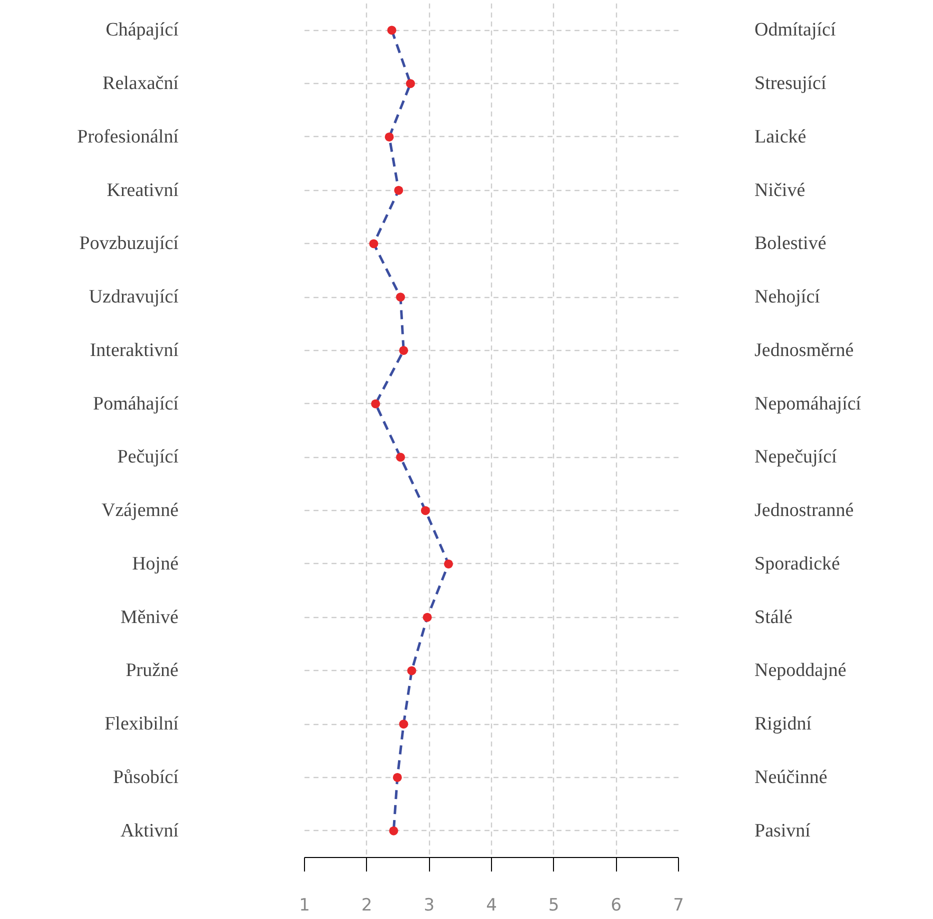 This screenshot has width=933, height=919. I want to click on y2-tick-label: Pasivní, so click(783, 831).